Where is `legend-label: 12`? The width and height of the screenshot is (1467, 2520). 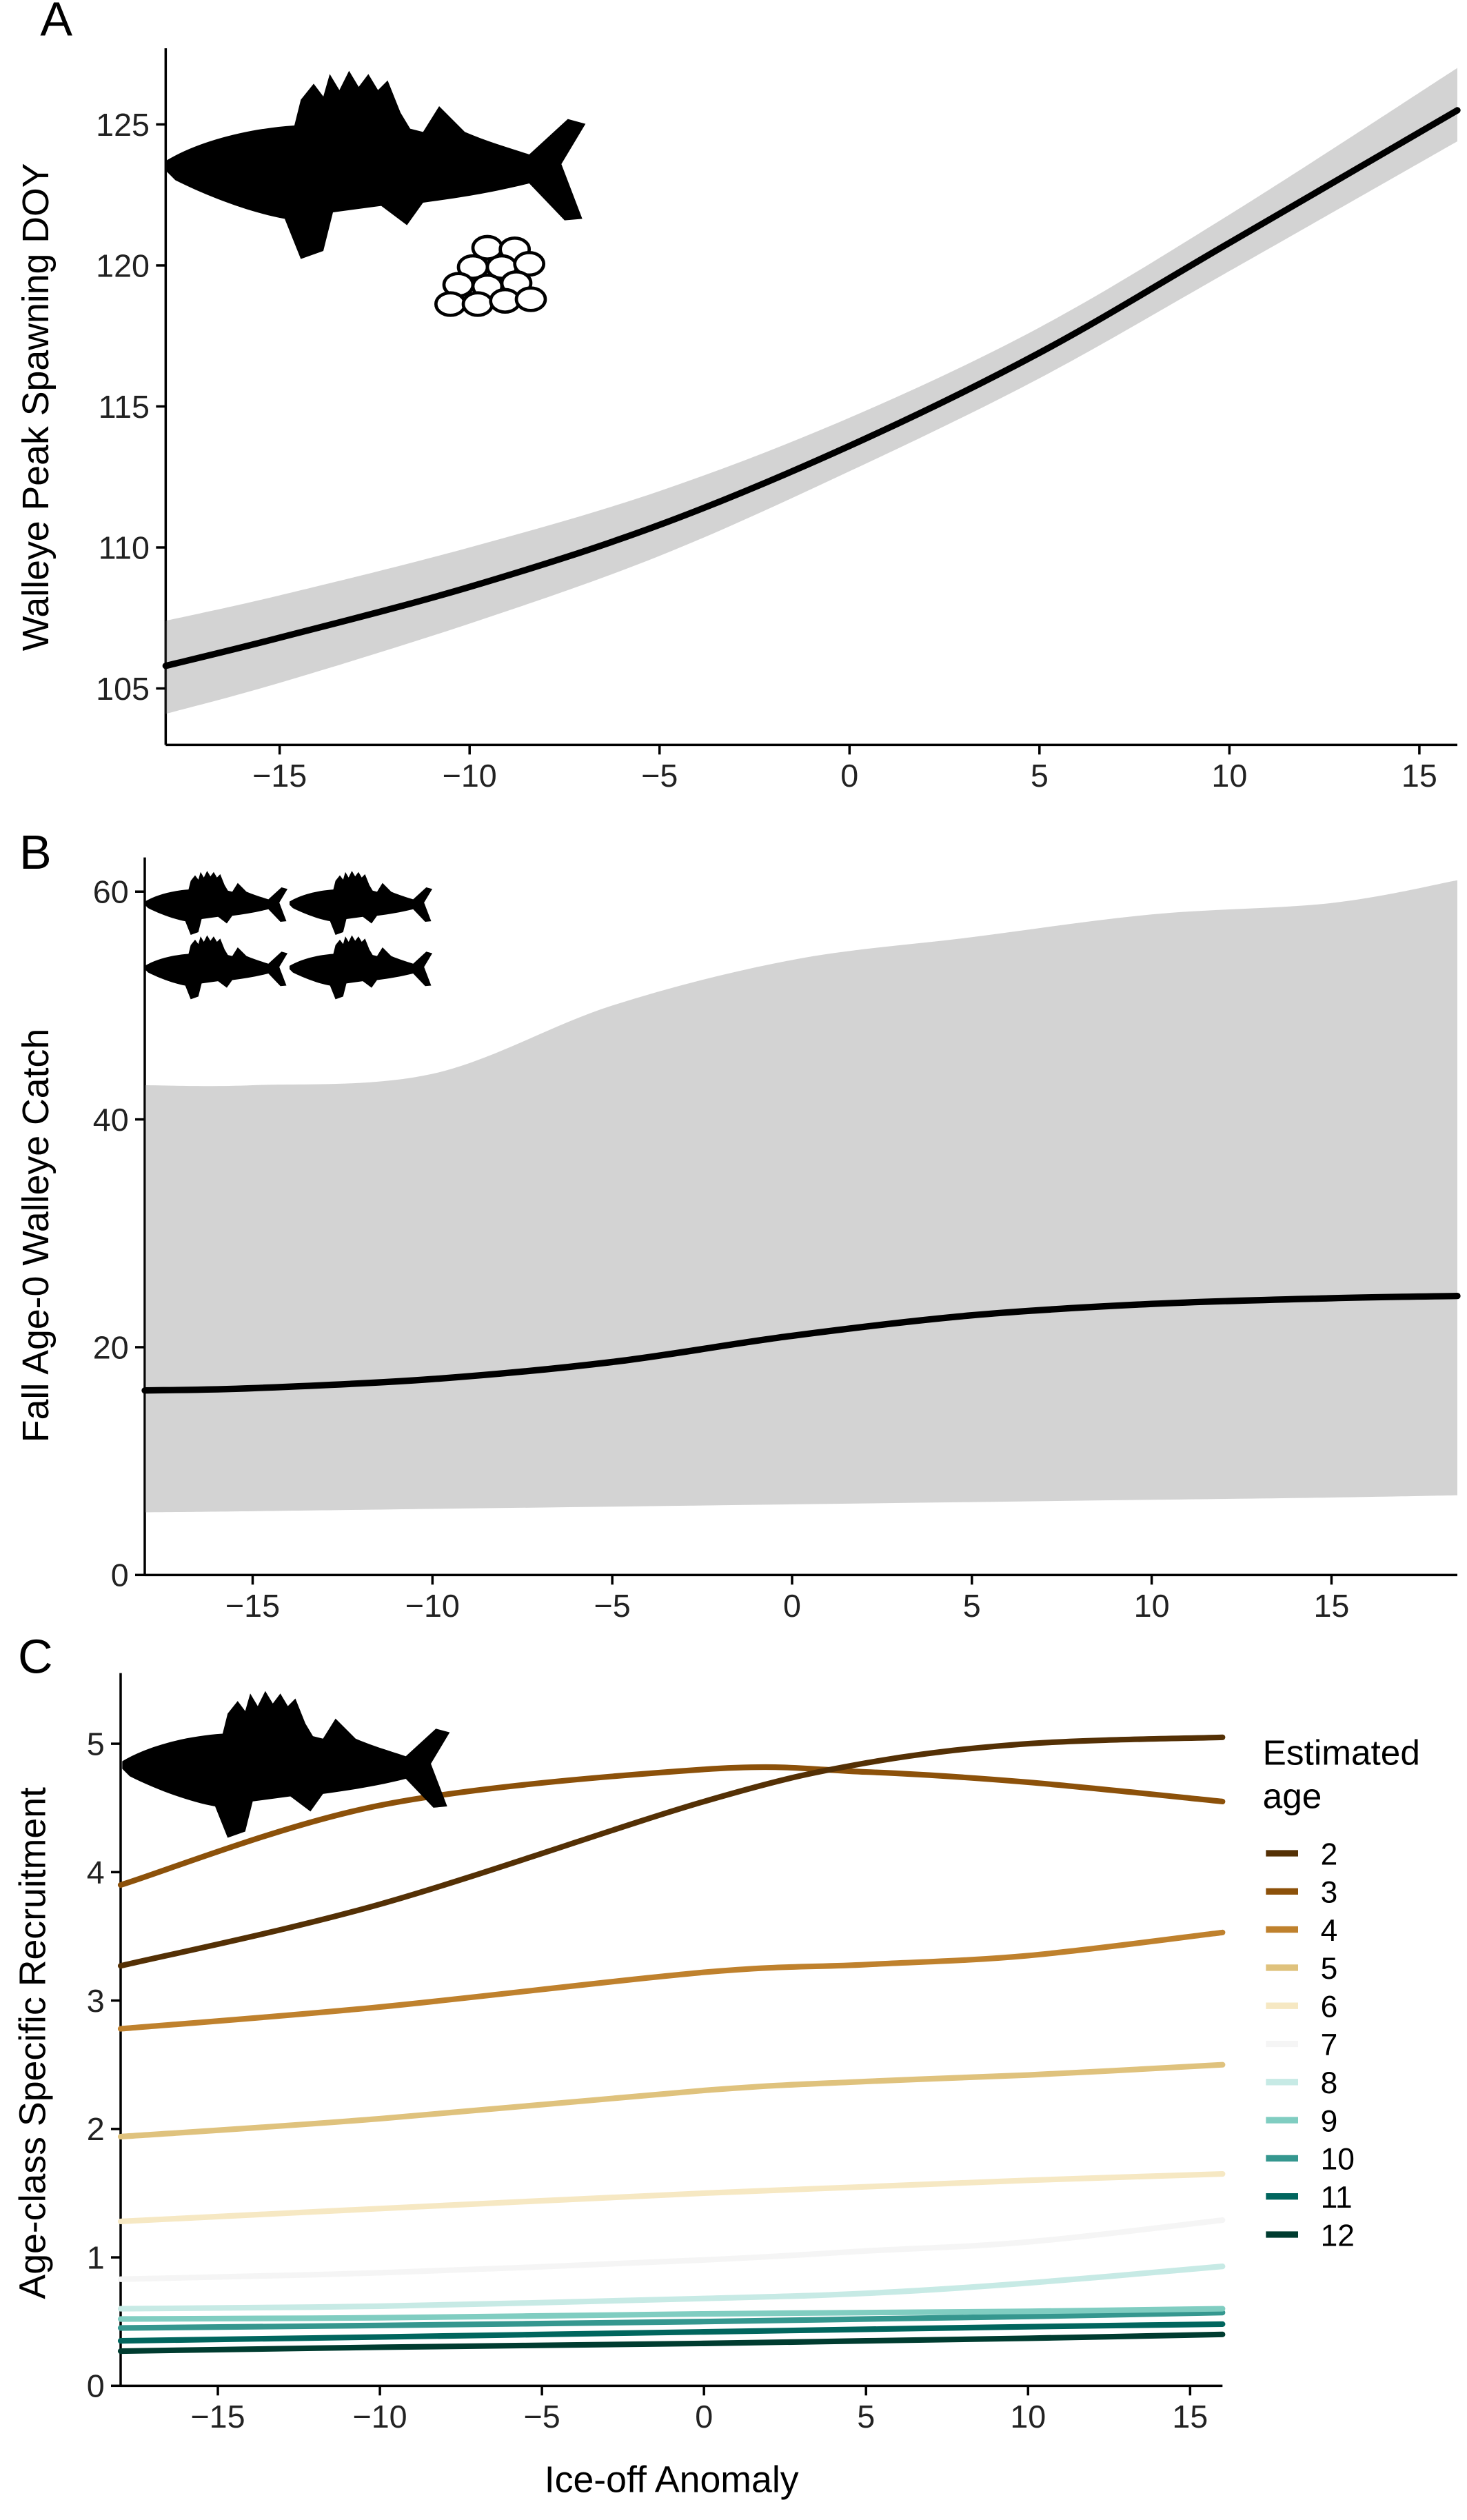 legend-label: 12 is located at coordinates (1338, 2235).